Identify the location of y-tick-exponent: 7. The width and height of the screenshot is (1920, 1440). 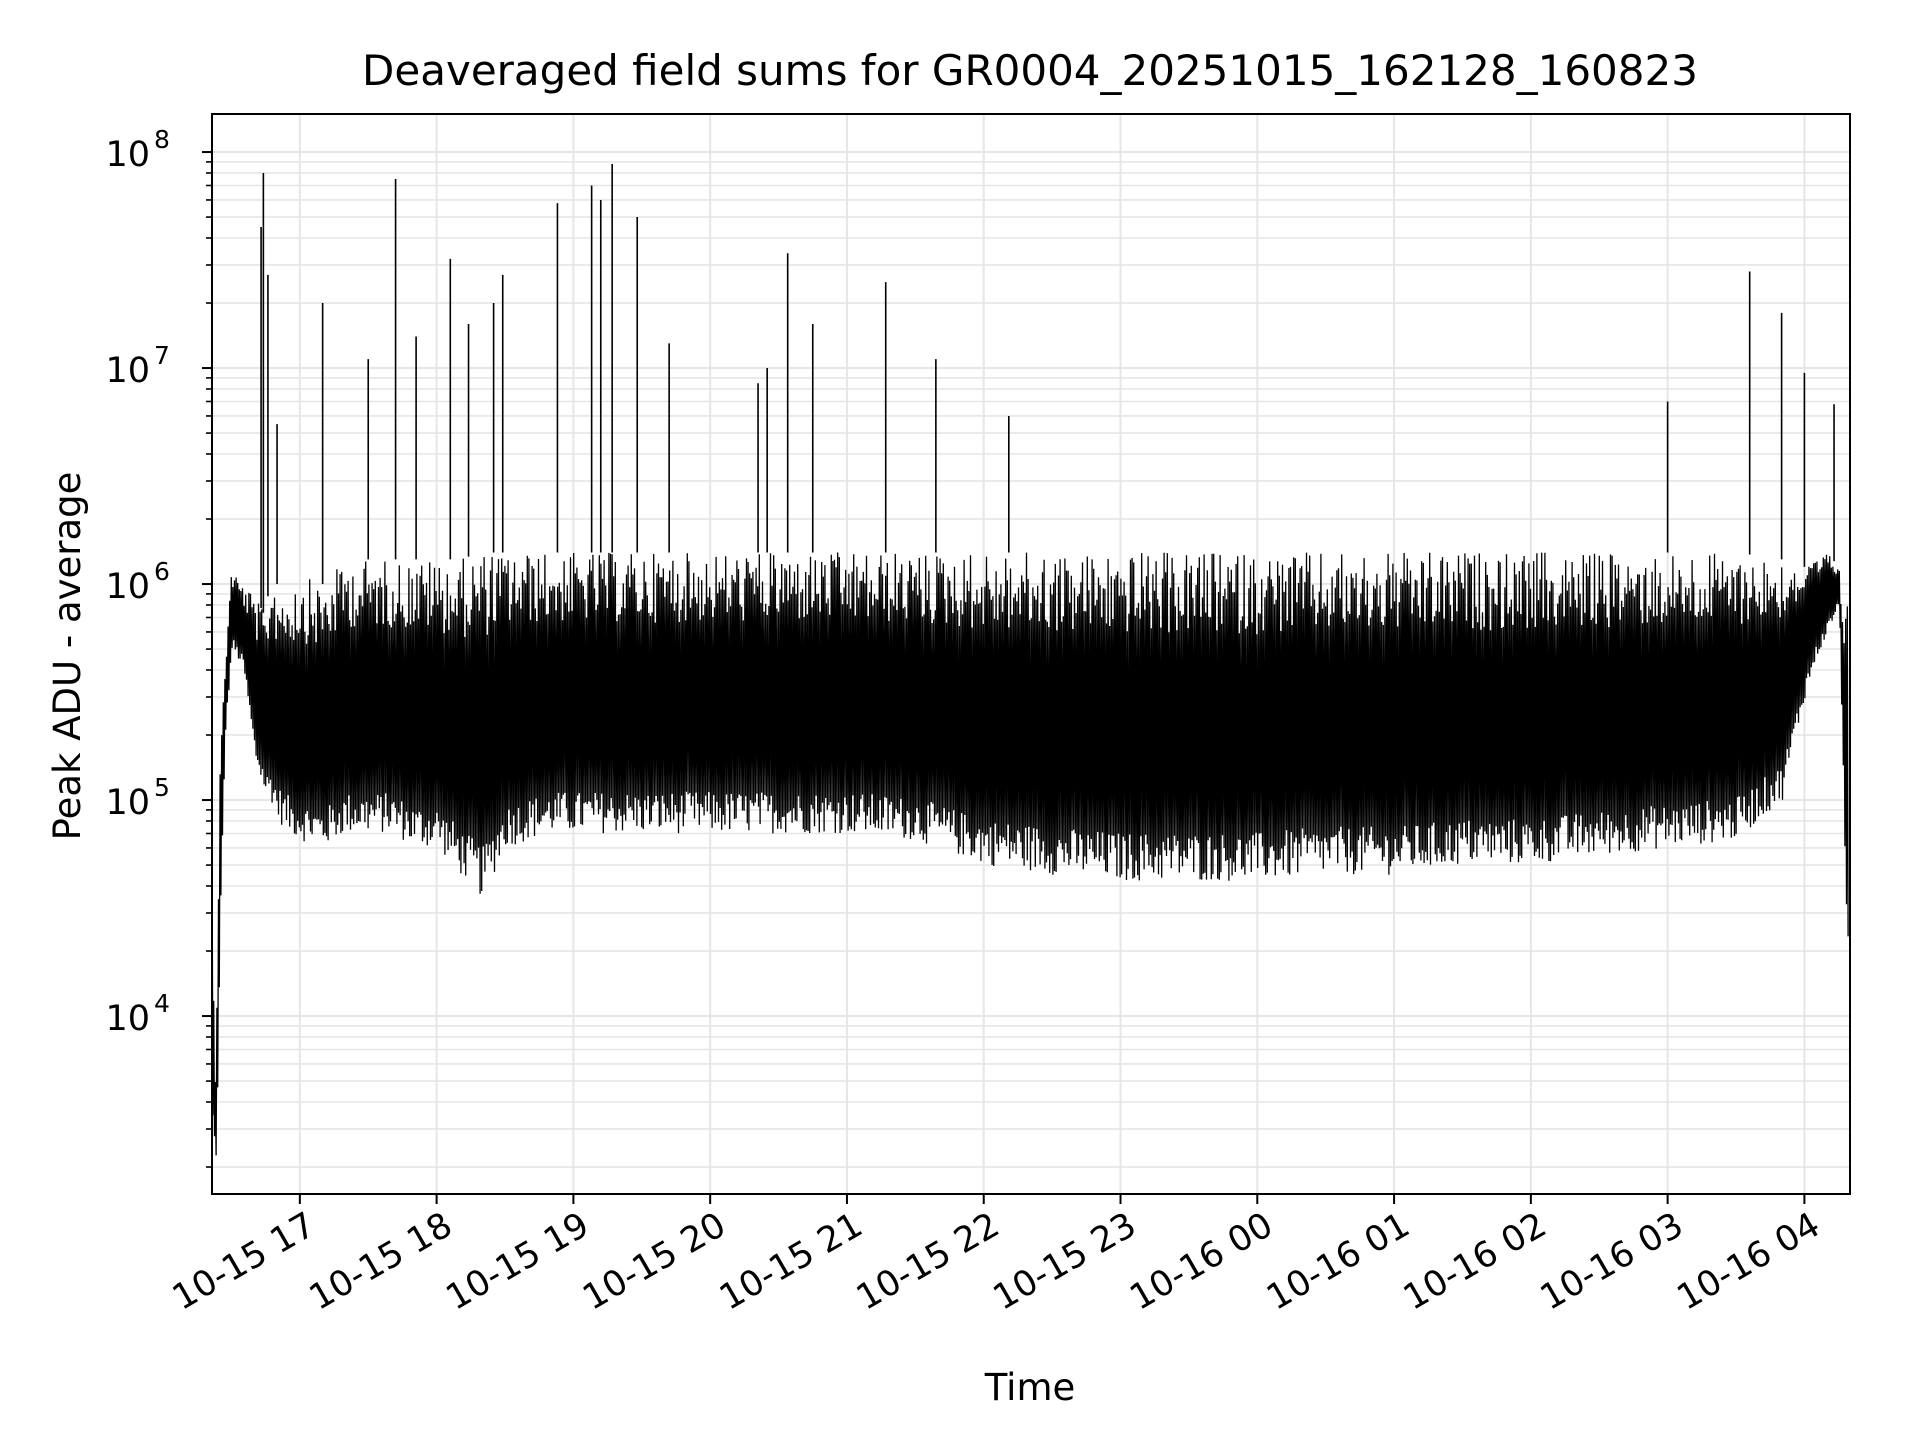
(162, 355).